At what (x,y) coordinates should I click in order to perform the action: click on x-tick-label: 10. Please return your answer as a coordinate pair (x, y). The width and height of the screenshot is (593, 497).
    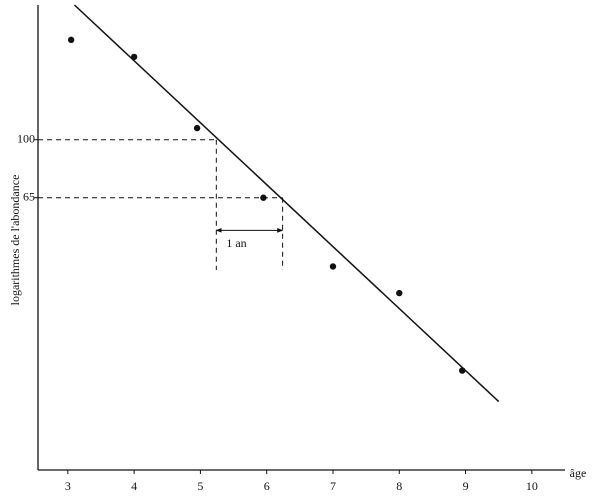
    Looking at the image, I should click on (532, 486).